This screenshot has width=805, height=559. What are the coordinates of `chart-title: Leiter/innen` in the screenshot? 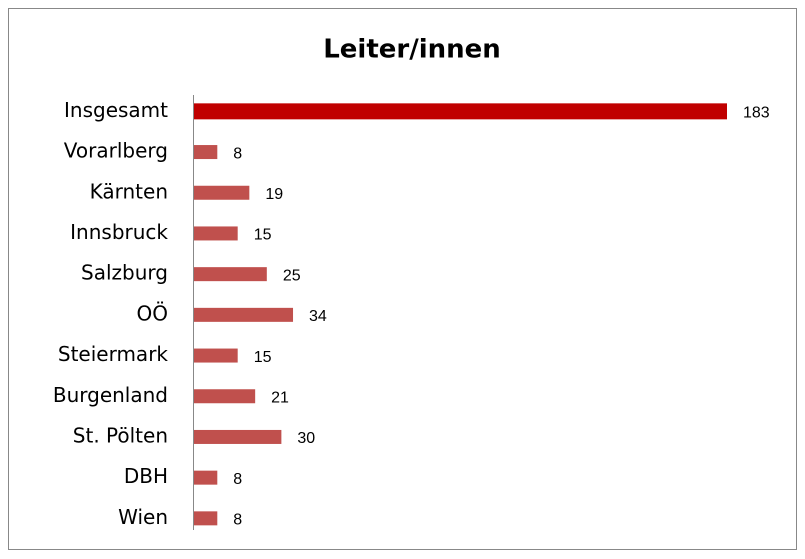 It's located at (412, 50).